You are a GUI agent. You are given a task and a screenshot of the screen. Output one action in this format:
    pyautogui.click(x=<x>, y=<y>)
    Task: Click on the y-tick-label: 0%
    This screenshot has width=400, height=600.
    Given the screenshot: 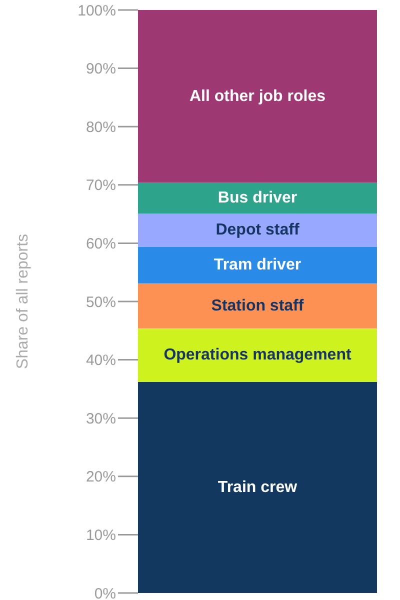 What is the action you would take?
    pyautogui.click(x=105, y=592)
    